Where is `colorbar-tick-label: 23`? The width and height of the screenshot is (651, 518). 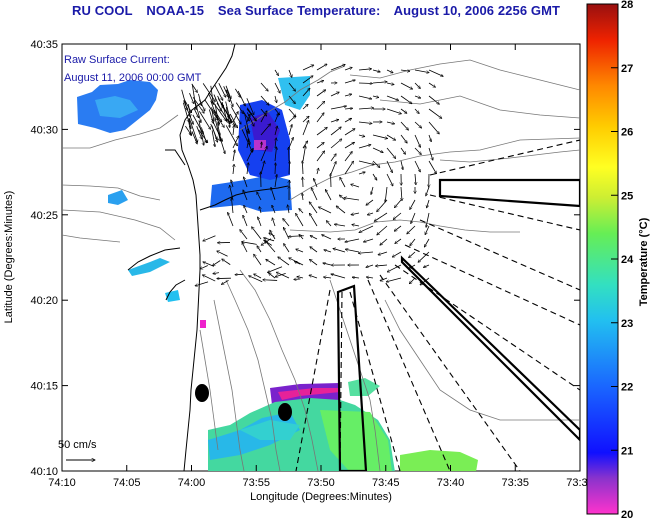 colorbar-tick-label: 23 is located at coordinates (627, 324).